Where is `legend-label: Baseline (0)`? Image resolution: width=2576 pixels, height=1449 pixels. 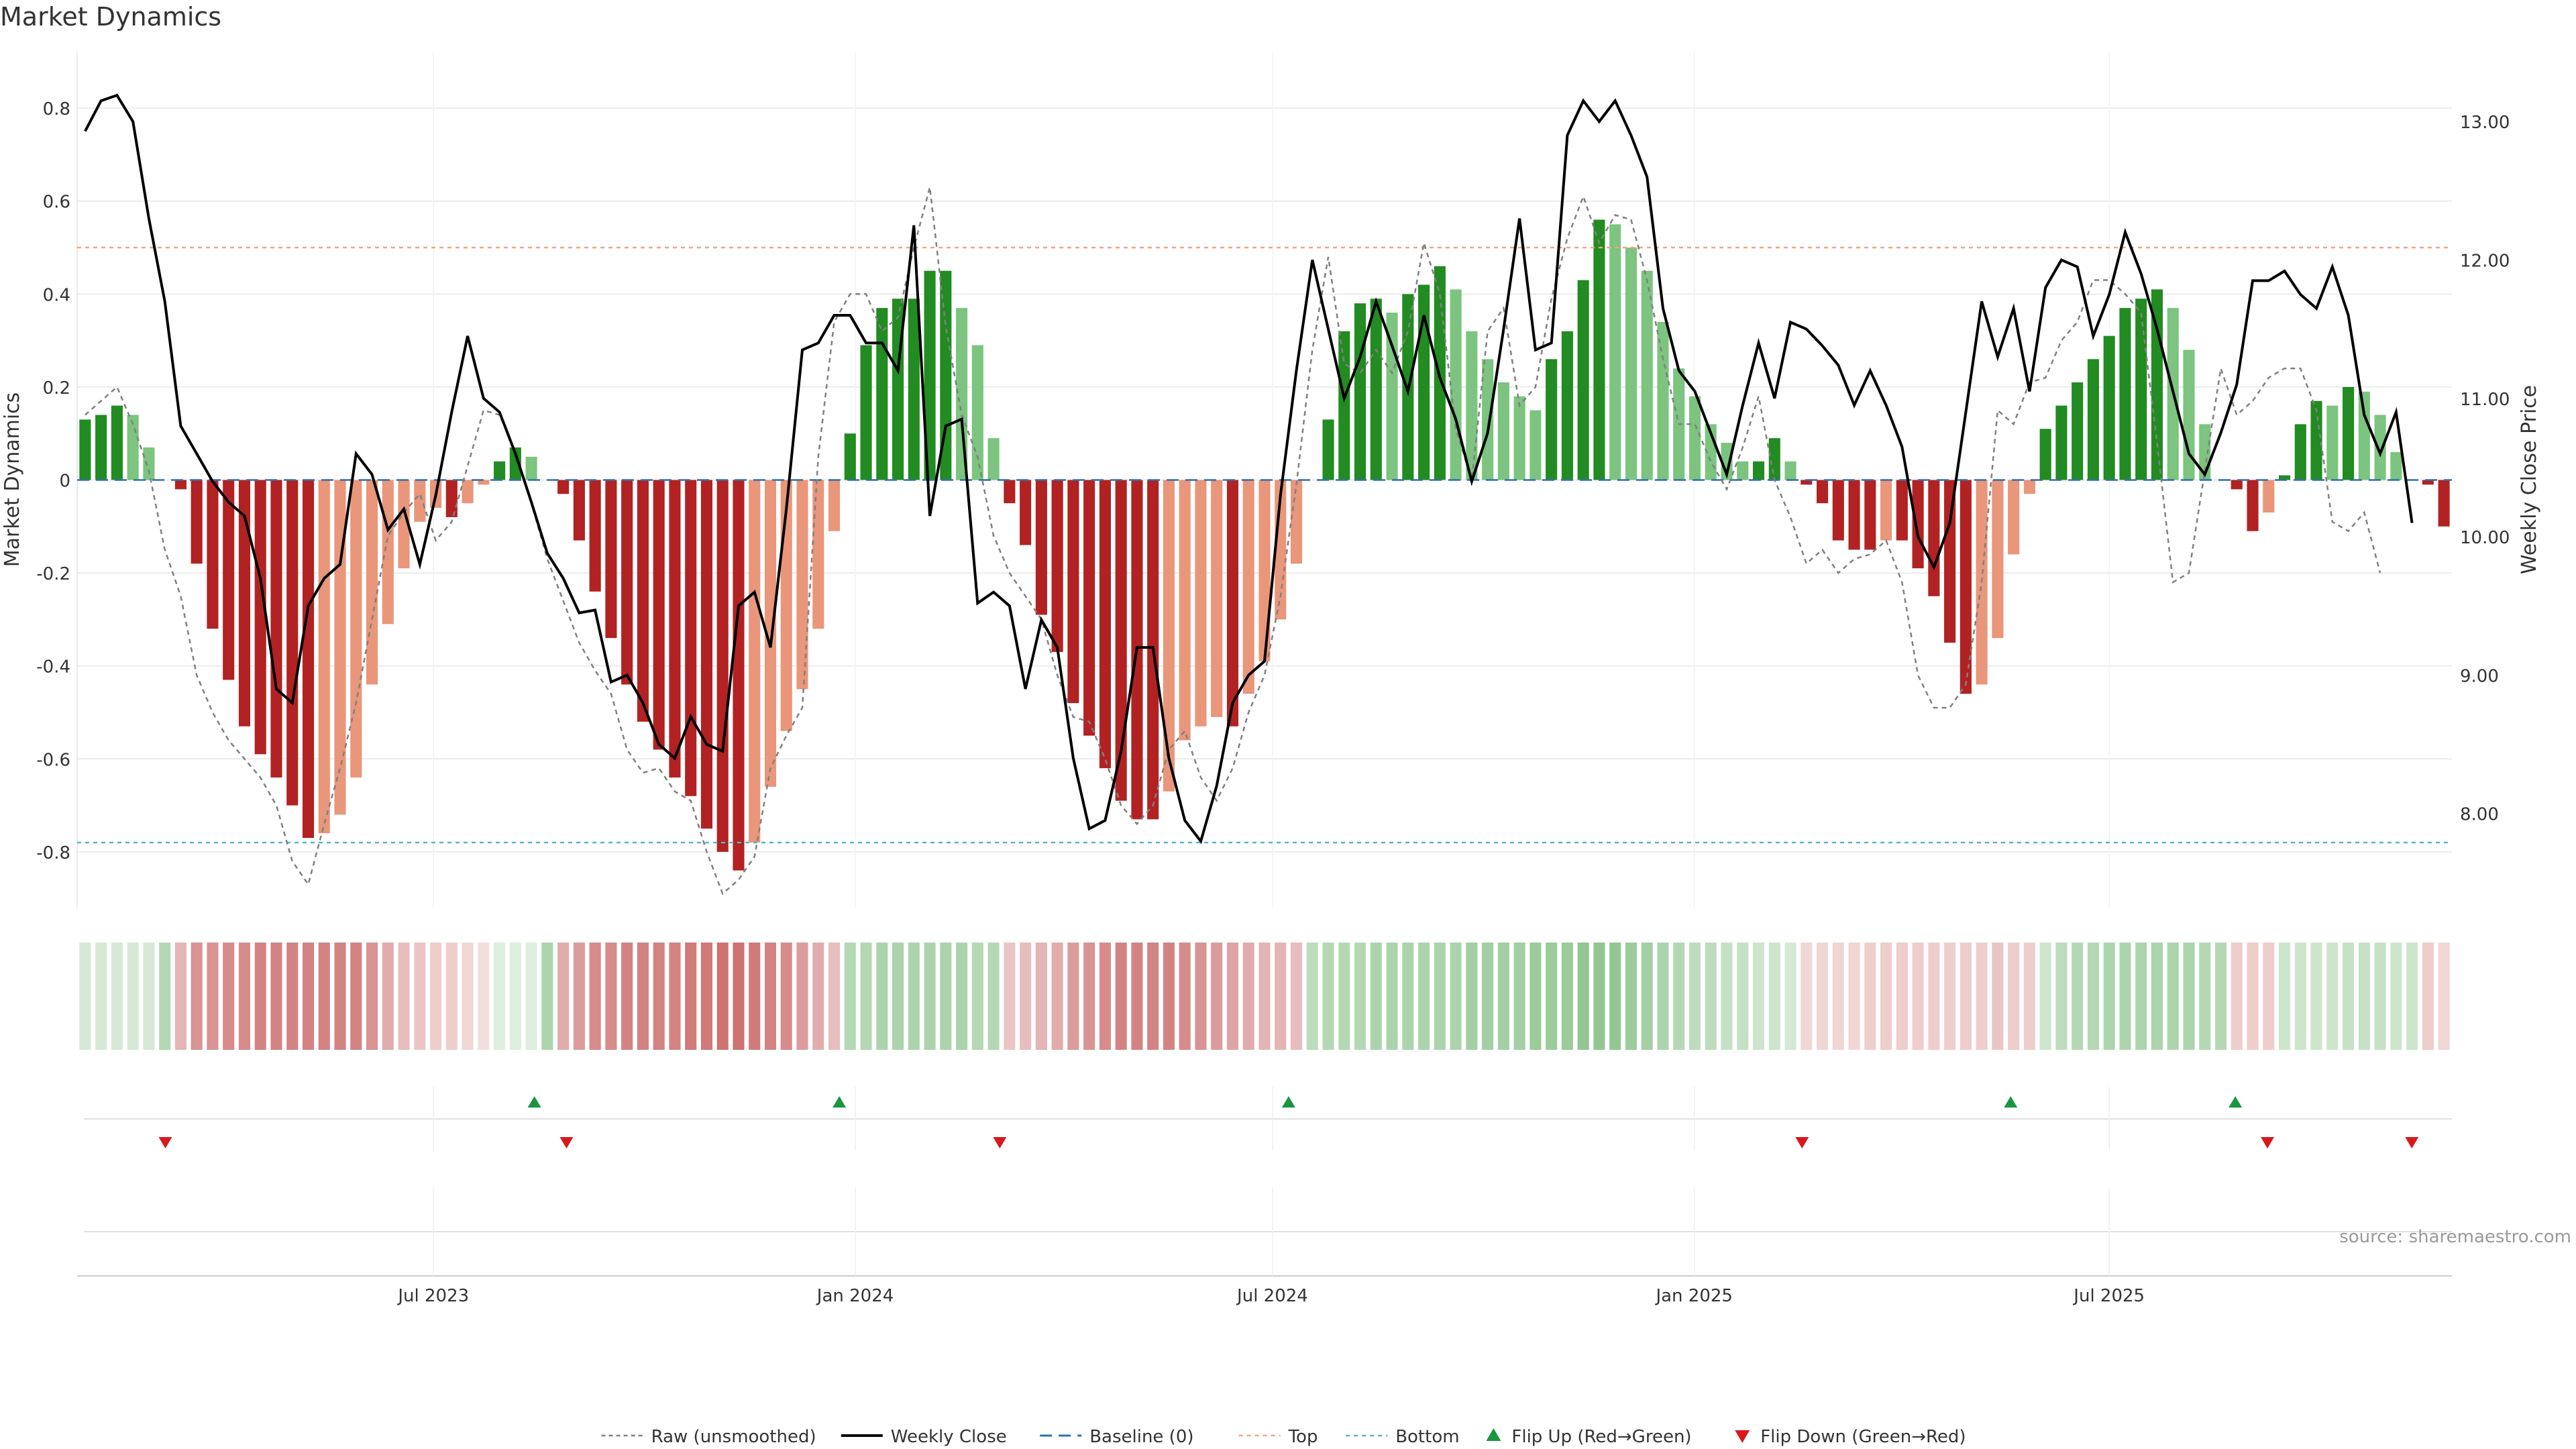
legend-label: Baseline (0) is located at coordinates (1141, 1437).